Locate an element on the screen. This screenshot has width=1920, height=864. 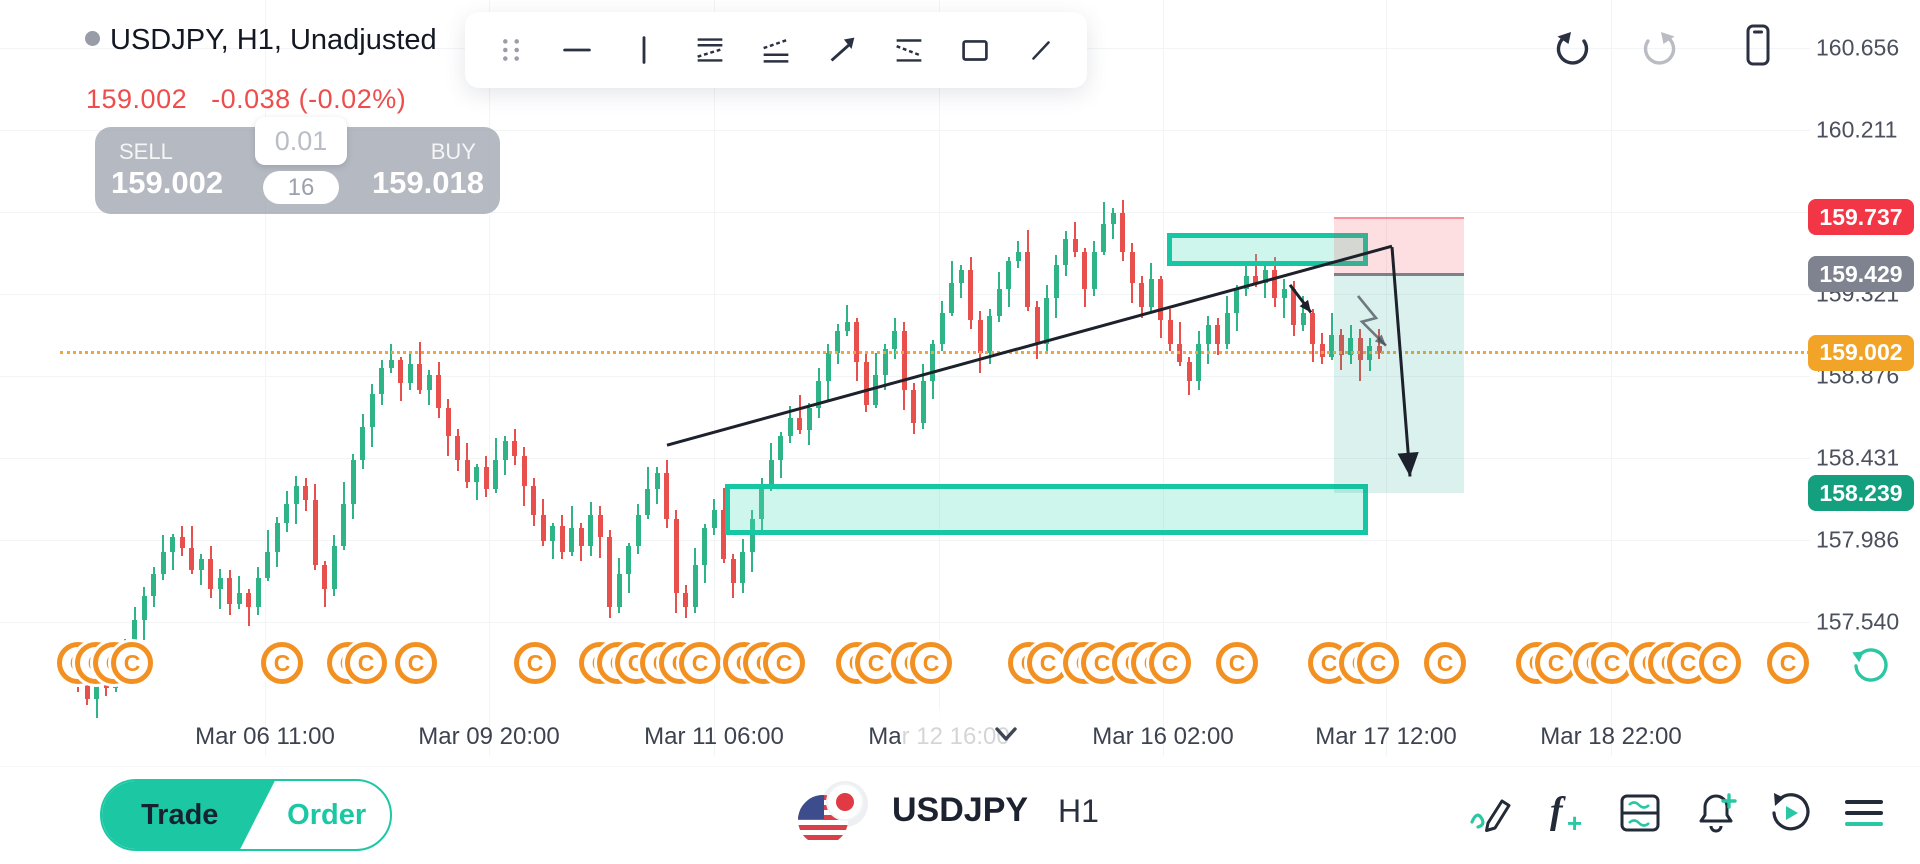
position-entry-line is located at coordinates (1399, 274).